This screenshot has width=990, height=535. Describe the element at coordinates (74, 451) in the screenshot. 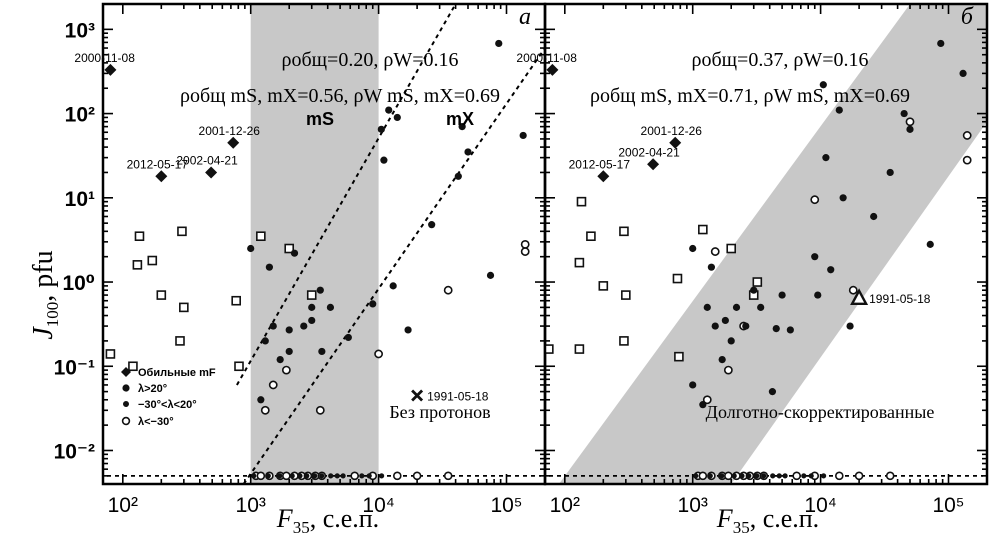

I see `y-tick-label: 10⁻²` at that location.